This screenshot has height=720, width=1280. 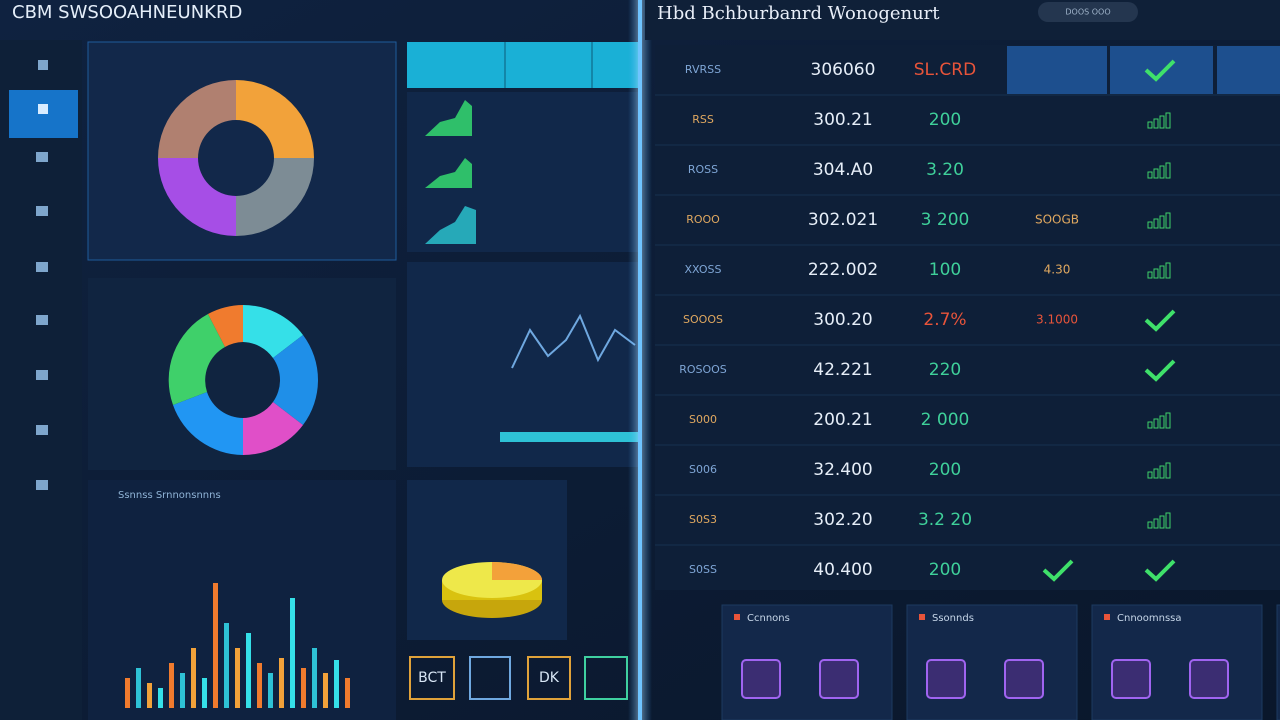 I want to click on card-title: Ssonnds, so click(x=953, y=618).